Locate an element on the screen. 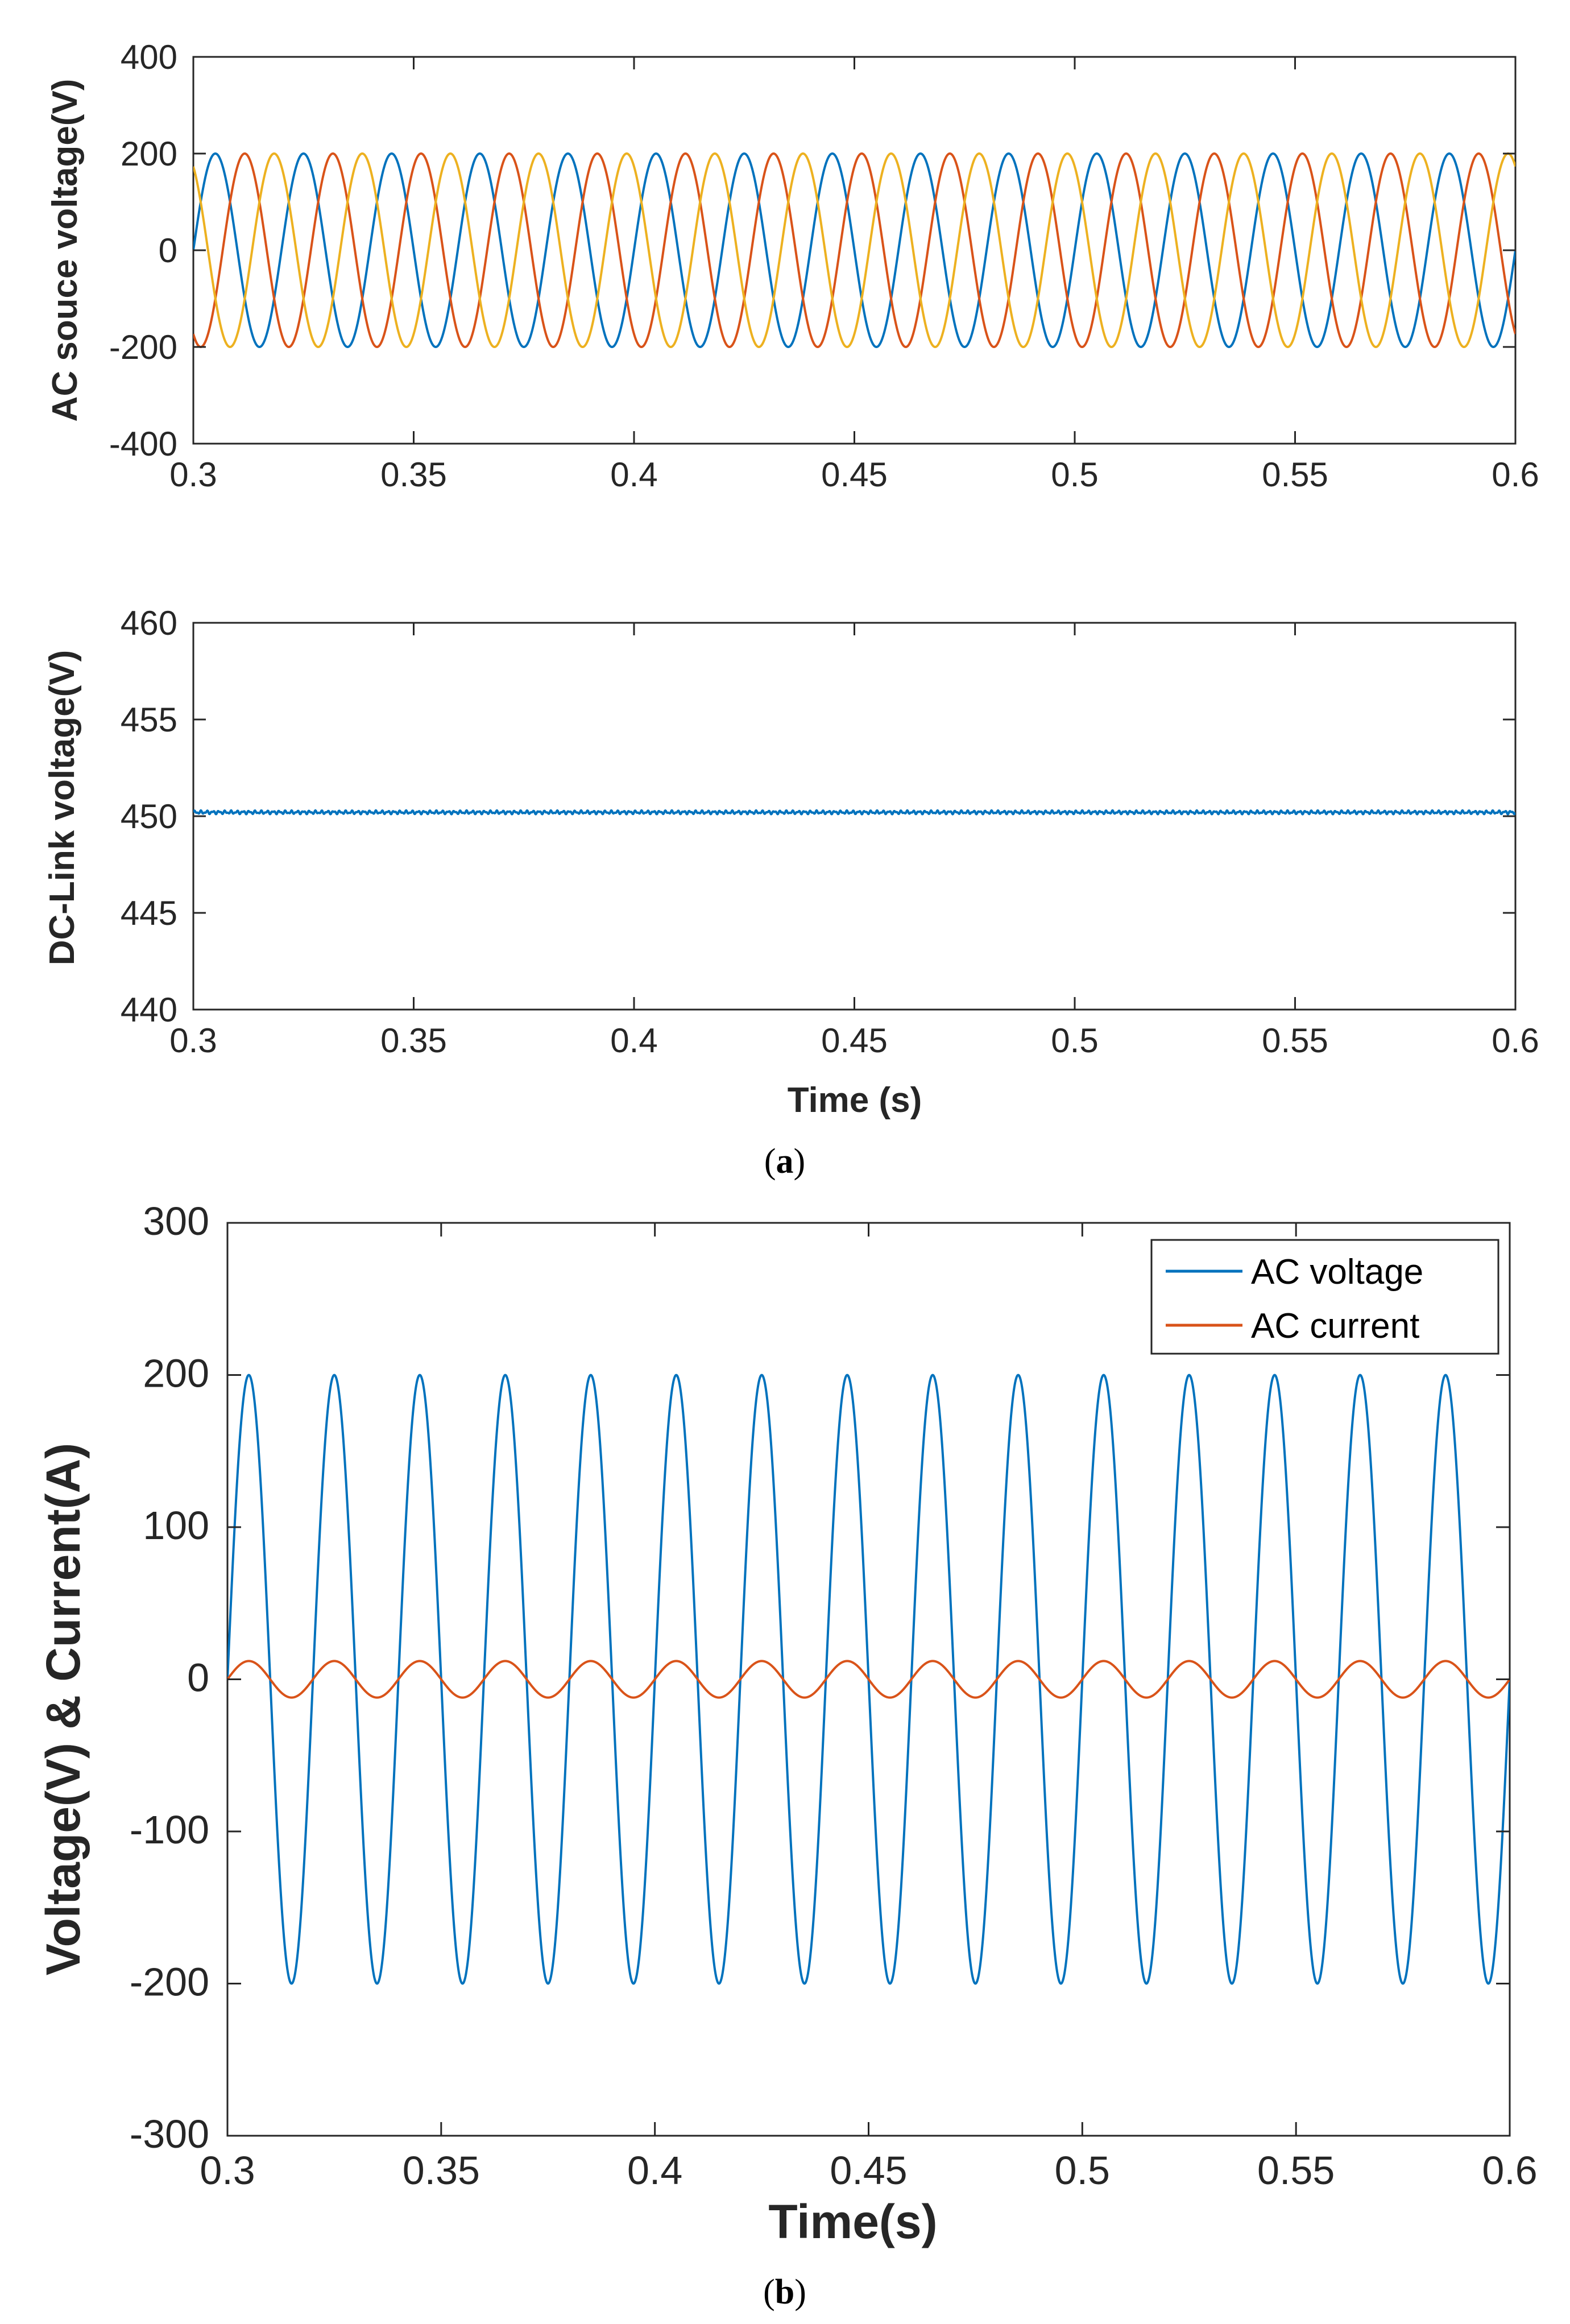 The width and height of the screenshot is (1570, 2324). series-line-phase-a is located at coordinates (854, 250).